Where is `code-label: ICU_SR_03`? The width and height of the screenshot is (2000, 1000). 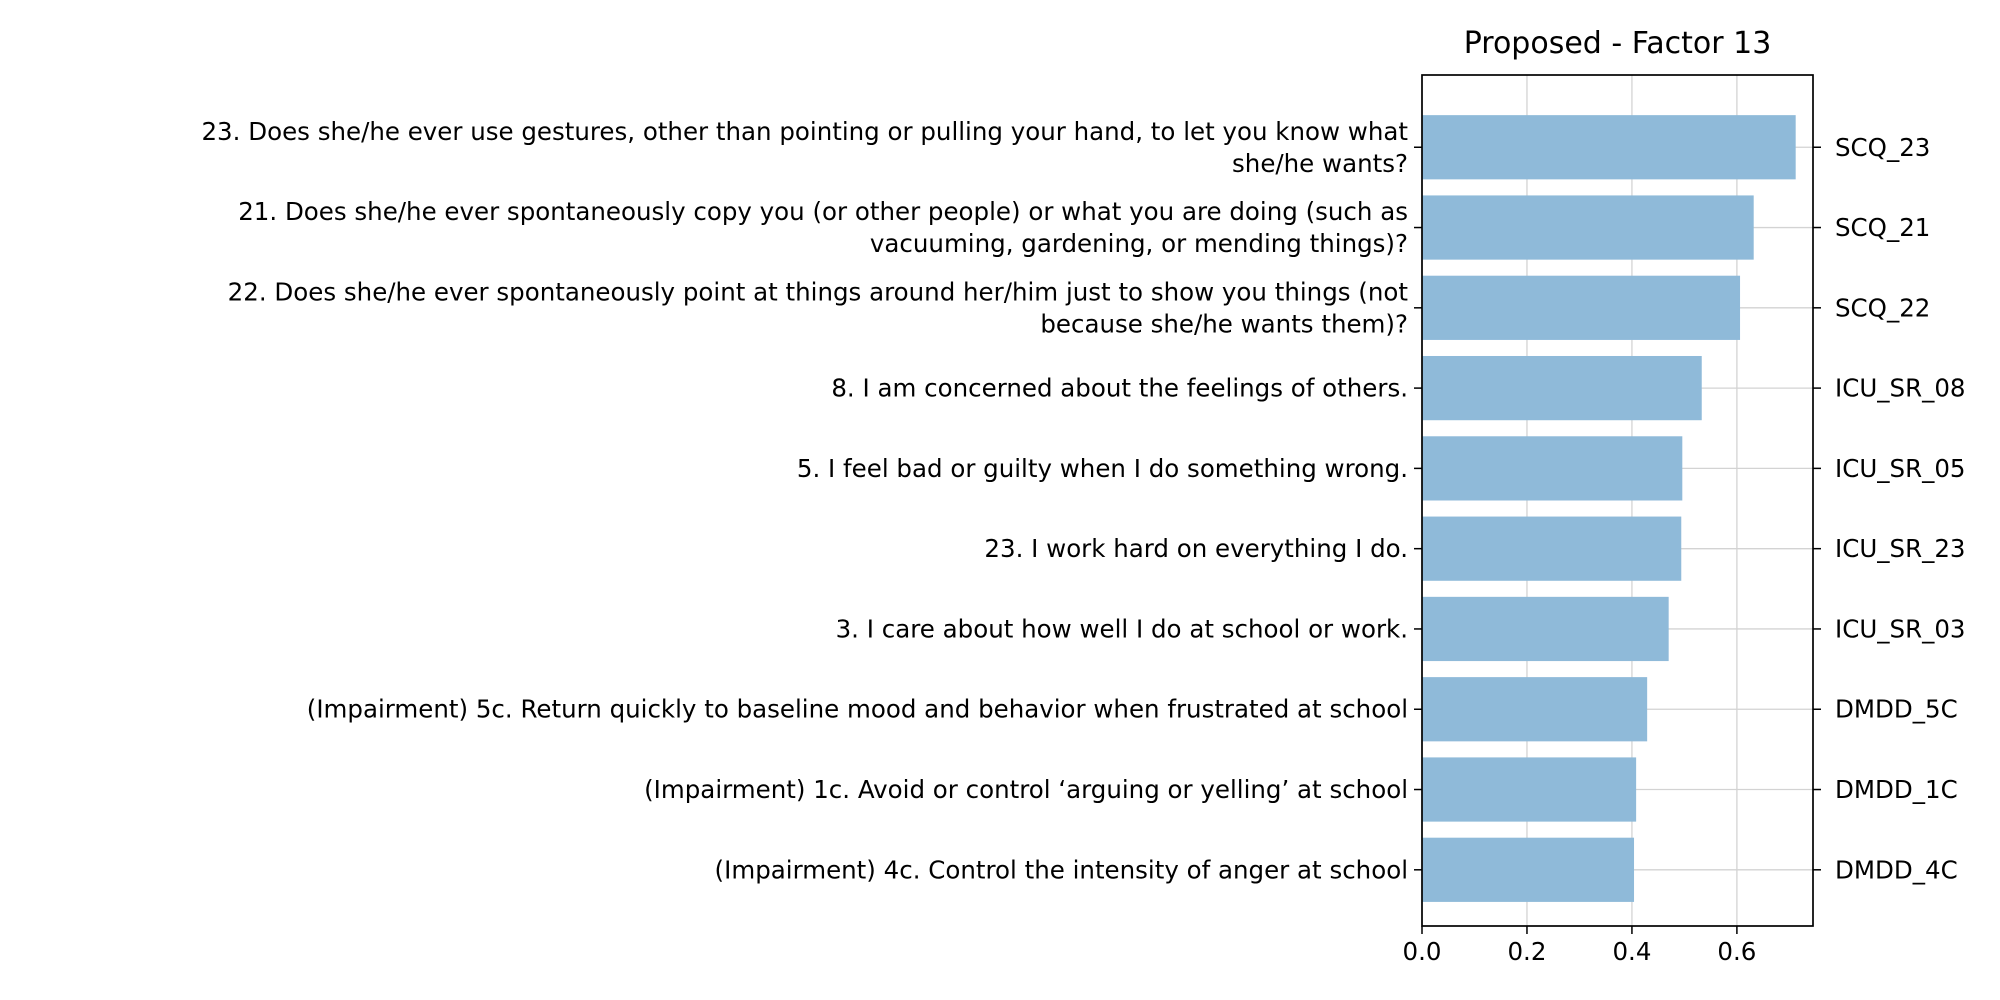 code-label: ICU_SR_03 is located at coordinates (1900, 628).